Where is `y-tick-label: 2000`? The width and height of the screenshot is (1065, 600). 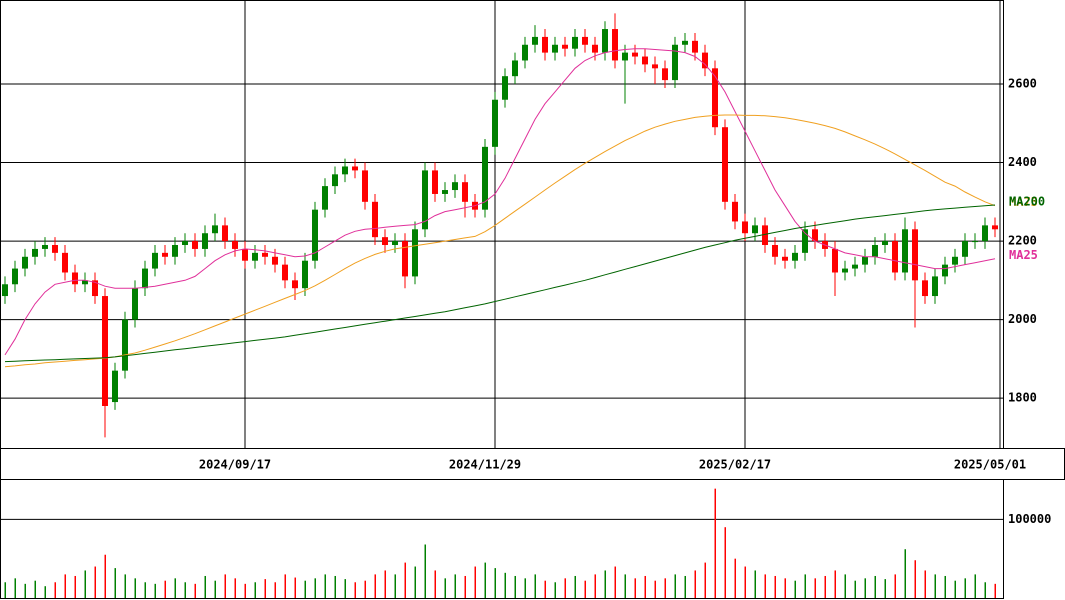
y-tick-label: 2000 is located at coordinates (1022, 319).